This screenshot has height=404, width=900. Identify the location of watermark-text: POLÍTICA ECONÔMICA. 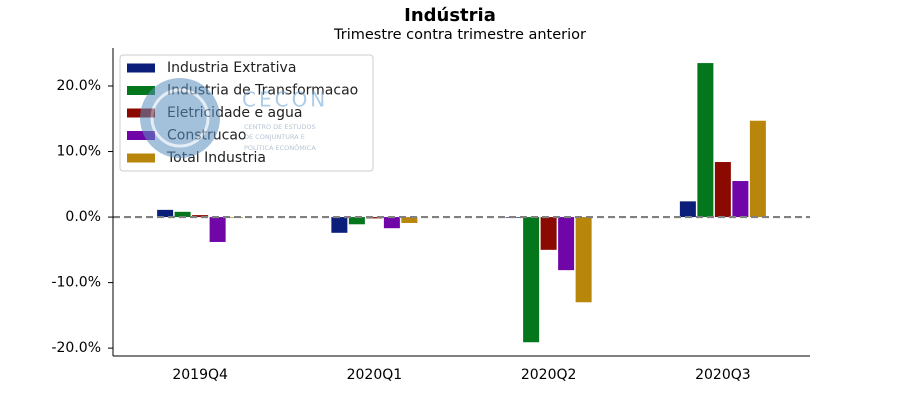
(280, 147).